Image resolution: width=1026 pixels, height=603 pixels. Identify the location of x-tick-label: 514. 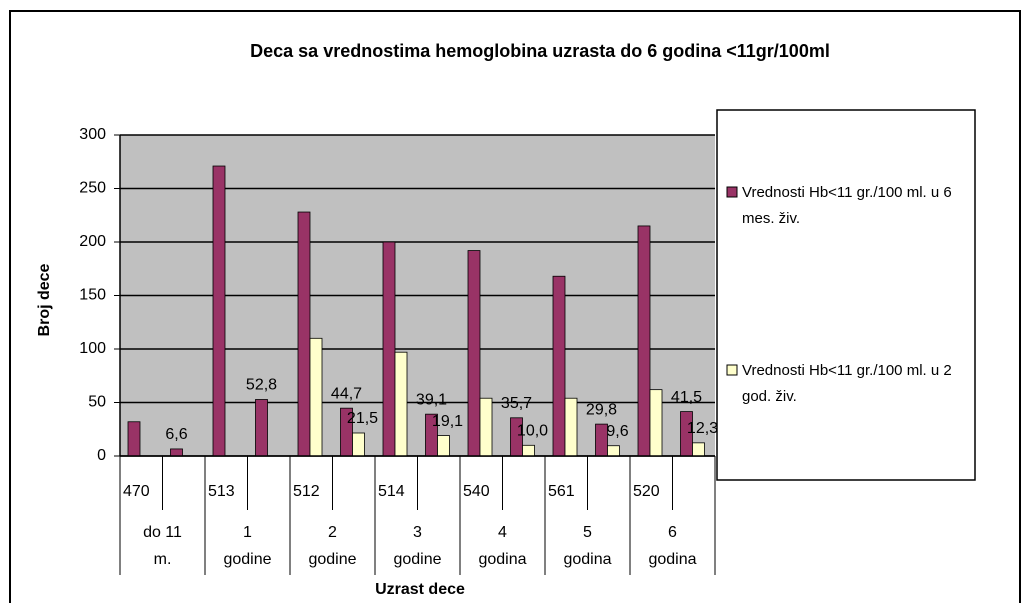
(391, 491).